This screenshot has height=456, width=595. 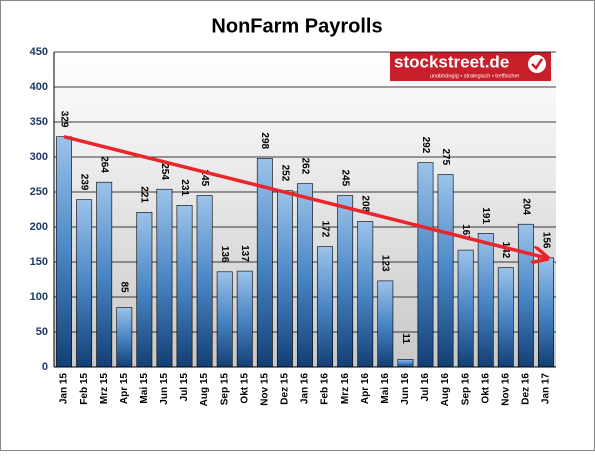 What do you see at coordinates (505, 389) in the screenshot?
I see `x-tick-label: Nov 16` at bounding box center [505, 389].